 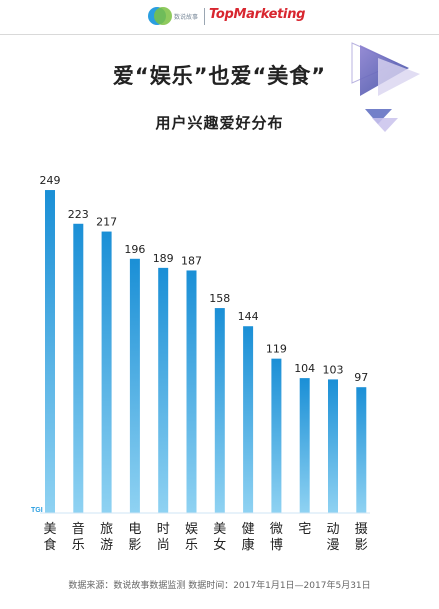 What do you see at coordinates (385, 125) in the screenshot?
I see `decor-triangle-small-light` at bounding box center [385, 125].